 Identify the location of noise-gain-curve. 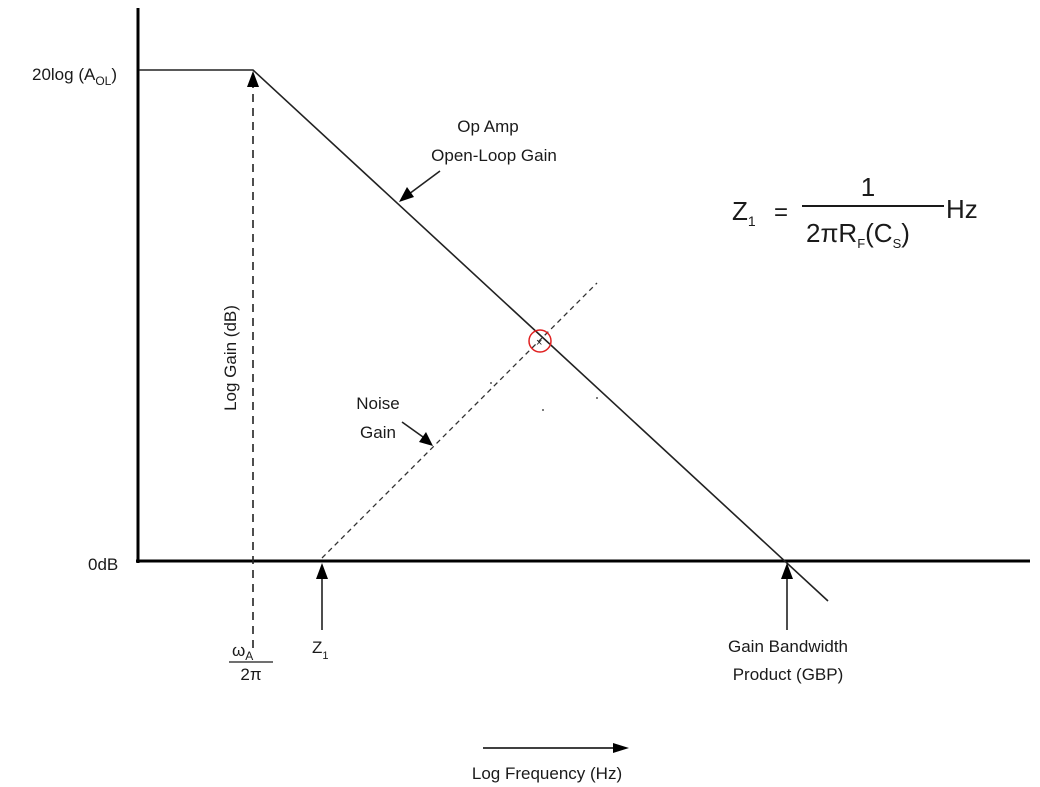
(459, 420).